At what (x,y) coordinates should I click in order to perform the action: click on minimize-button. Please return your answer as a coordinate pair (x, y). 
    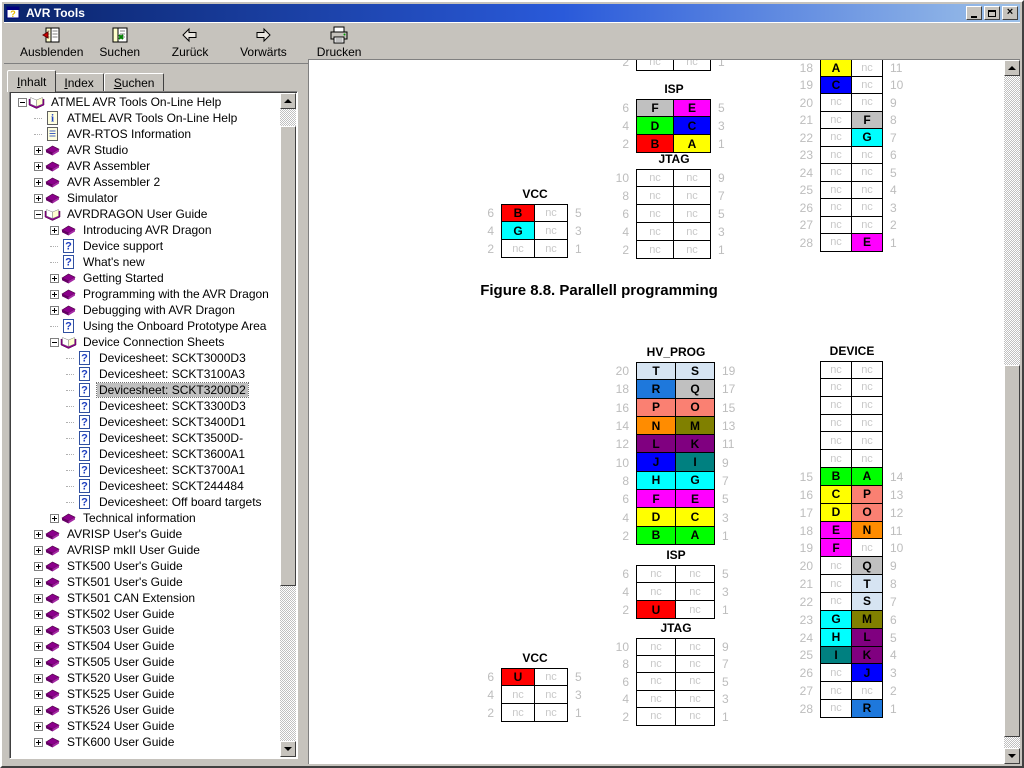
    Looking at the image, I should click on (974, 13).